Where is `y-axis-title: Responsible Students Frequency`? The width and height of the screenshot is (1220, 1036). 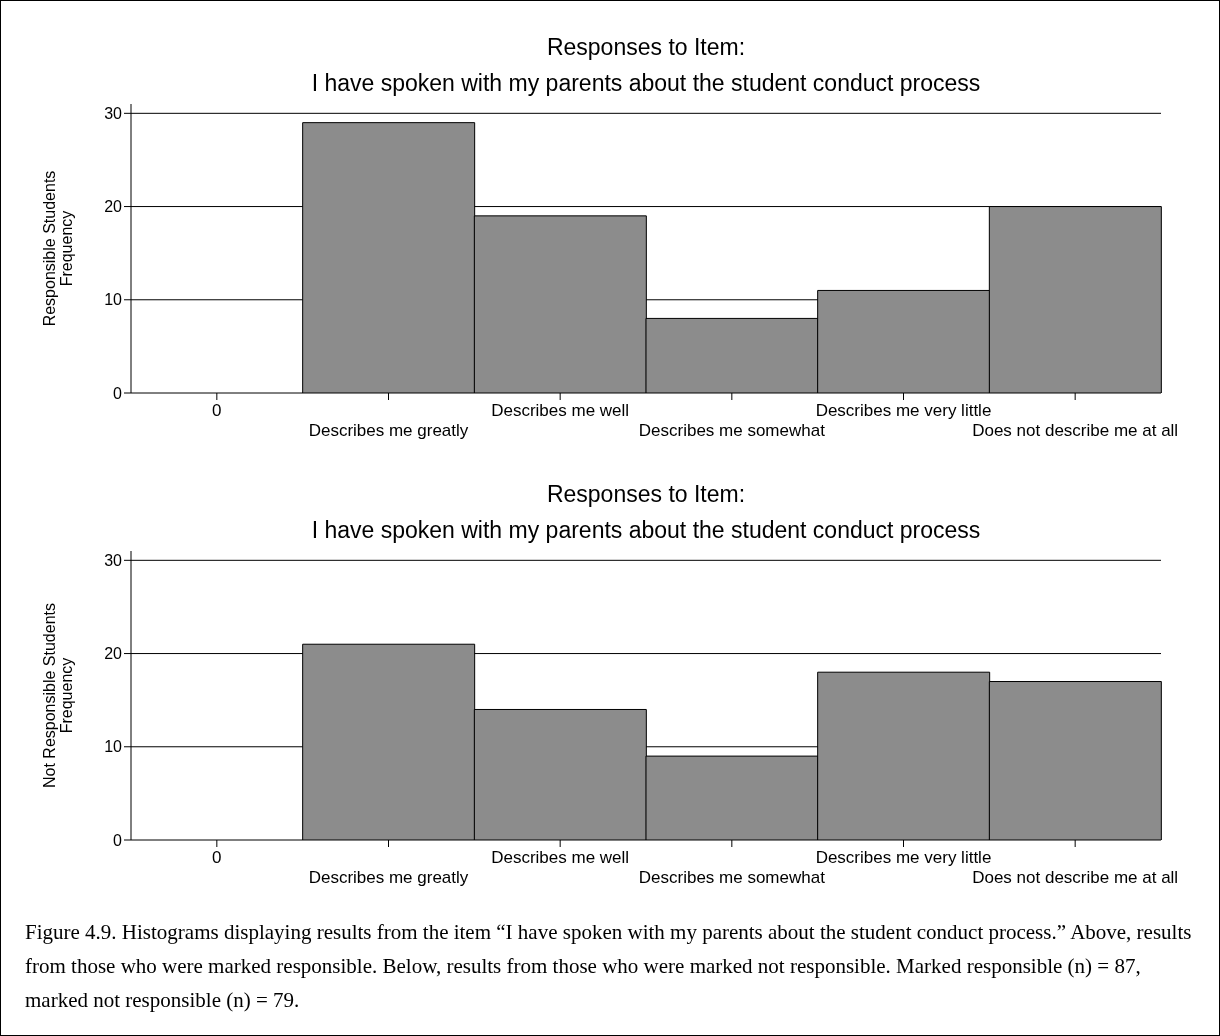
y-axis-title: Responsible Students Frequency is located at coordinates (58, 248).